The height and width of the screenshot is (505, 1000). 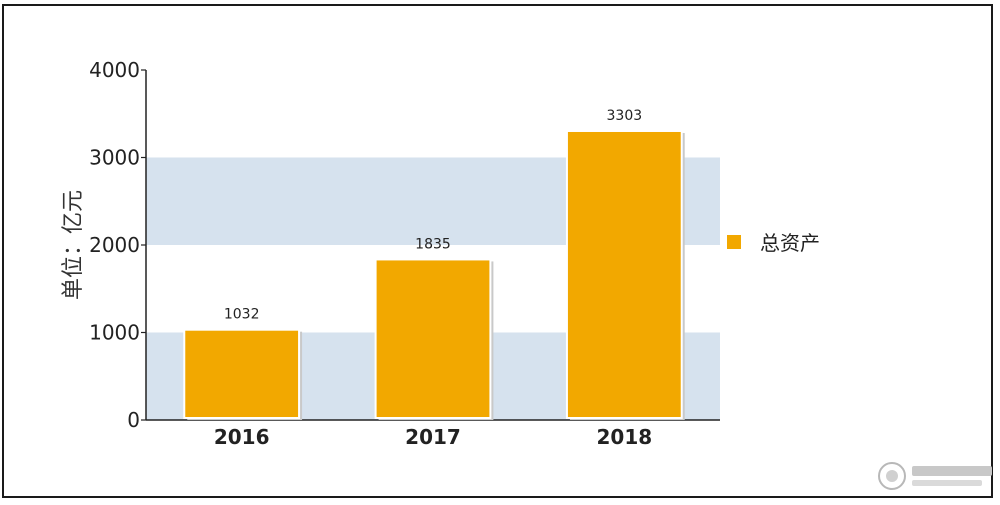 I want to click on x-category-labels: 2016 2017 2018, so click(x=433, y=437).